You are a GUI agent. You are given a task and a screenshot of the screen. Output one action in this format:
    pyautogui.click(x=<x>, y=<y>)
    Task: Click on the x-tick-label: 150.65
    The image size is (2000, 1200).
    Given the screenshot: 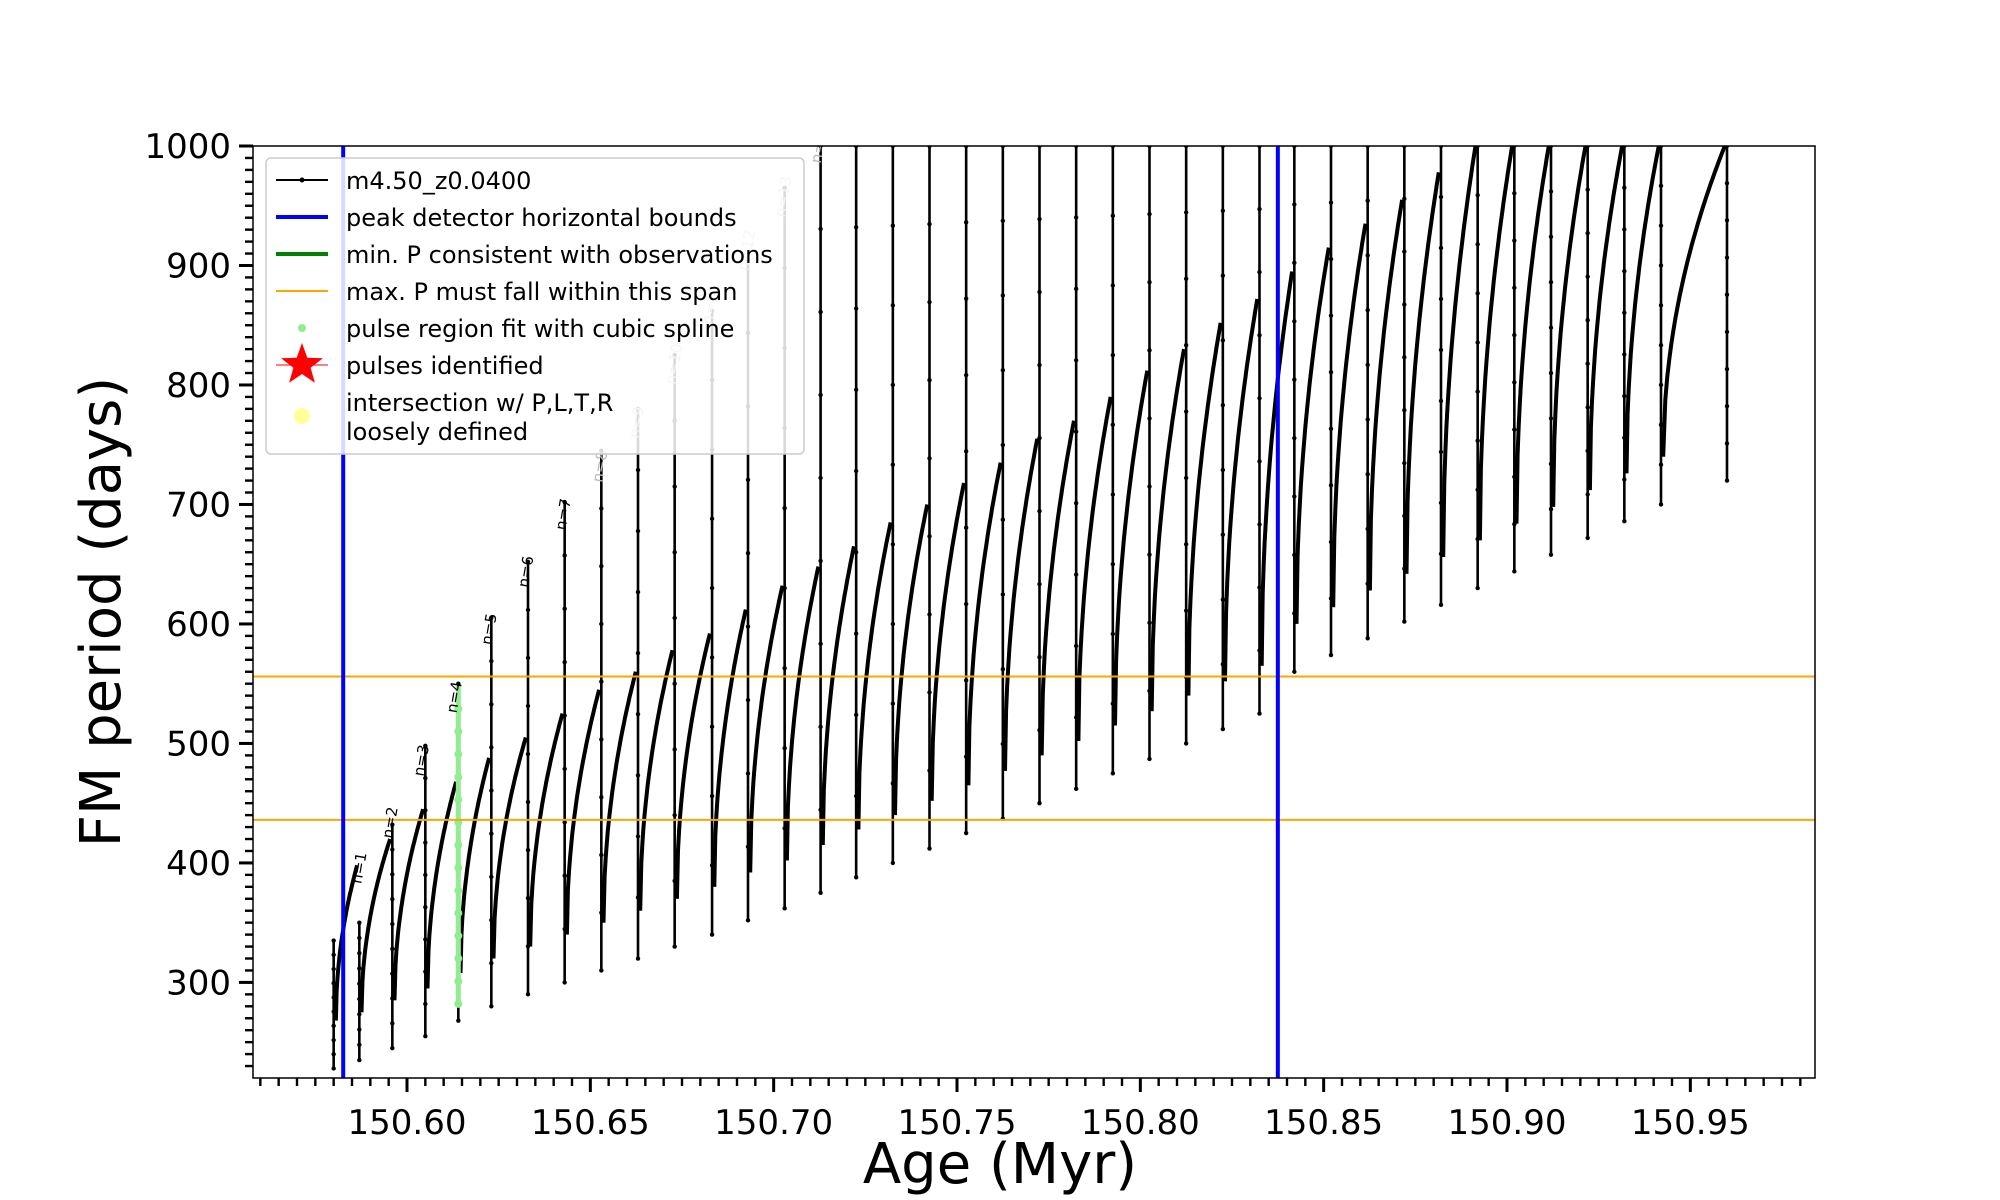 What is the action you would take?
    pyautogui.click(x=590, y=1123)
    